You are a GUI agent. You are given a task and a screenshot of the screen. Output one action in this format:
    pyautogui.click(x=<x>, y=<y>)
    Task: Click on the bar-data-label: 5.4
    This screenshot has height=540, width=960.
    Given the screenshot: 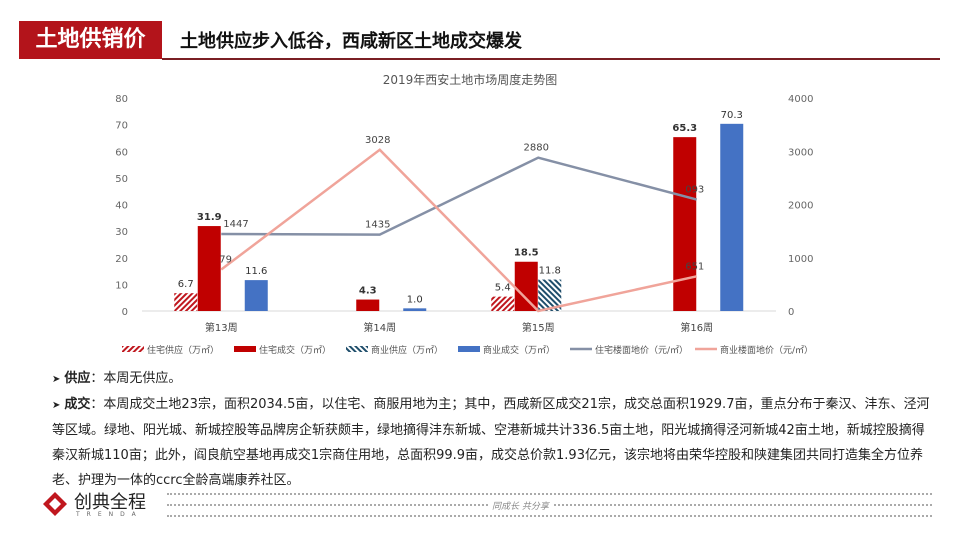 What is the action you would take?
    pyautogui.click(x=503, y=288)
    